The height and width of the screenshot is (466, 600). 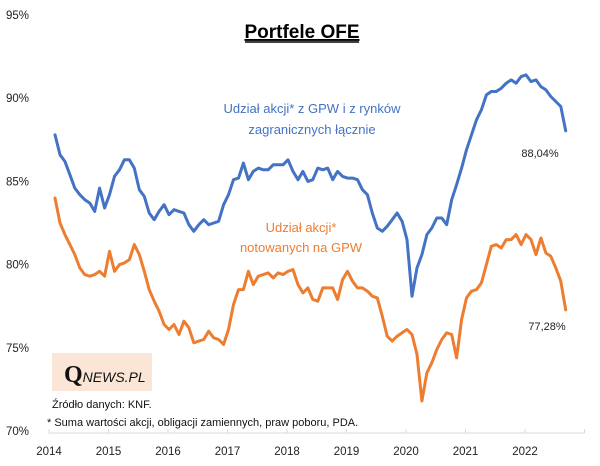 What do you see at coordinates (313, 108) in the screenshot?
I see `series-total-label-line1: Udział akcji* z GPW i z rynków` at bounding box center [313, 108].